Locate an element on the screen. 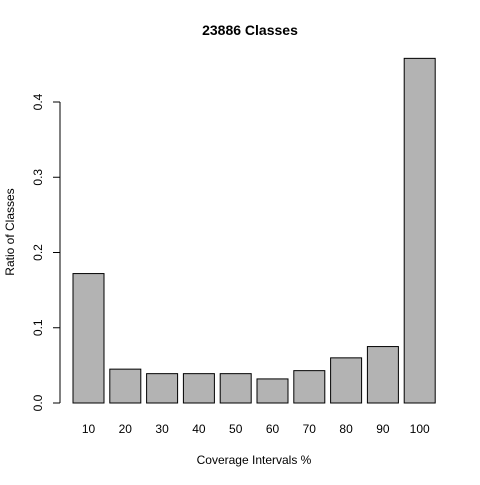 The width and height of the screenshot is (480, 485). y-tick-label: 0.0 is located at coordinates (38, 402).